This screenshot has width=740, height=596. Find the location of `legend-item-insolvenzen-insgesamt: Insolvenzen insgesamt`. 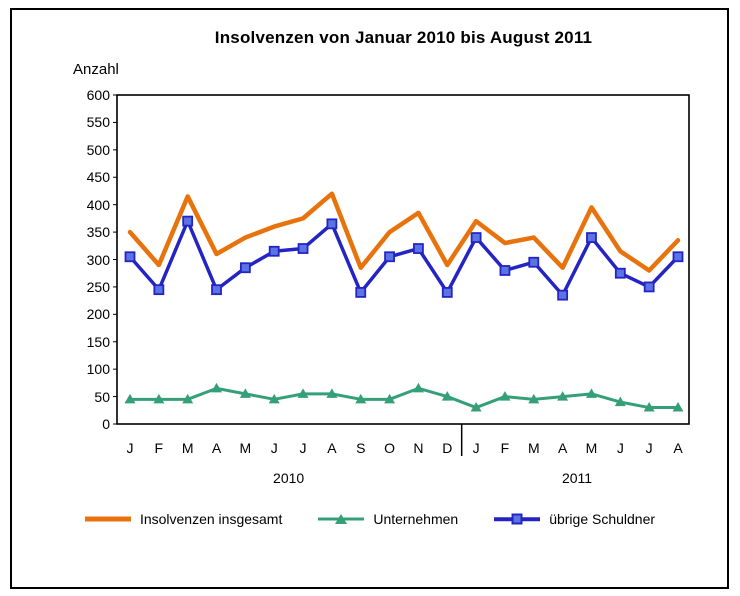

legend-item-insolvenzen-insgesamt: Insolvenzen insgesamt is located at coordinates (183, 519).